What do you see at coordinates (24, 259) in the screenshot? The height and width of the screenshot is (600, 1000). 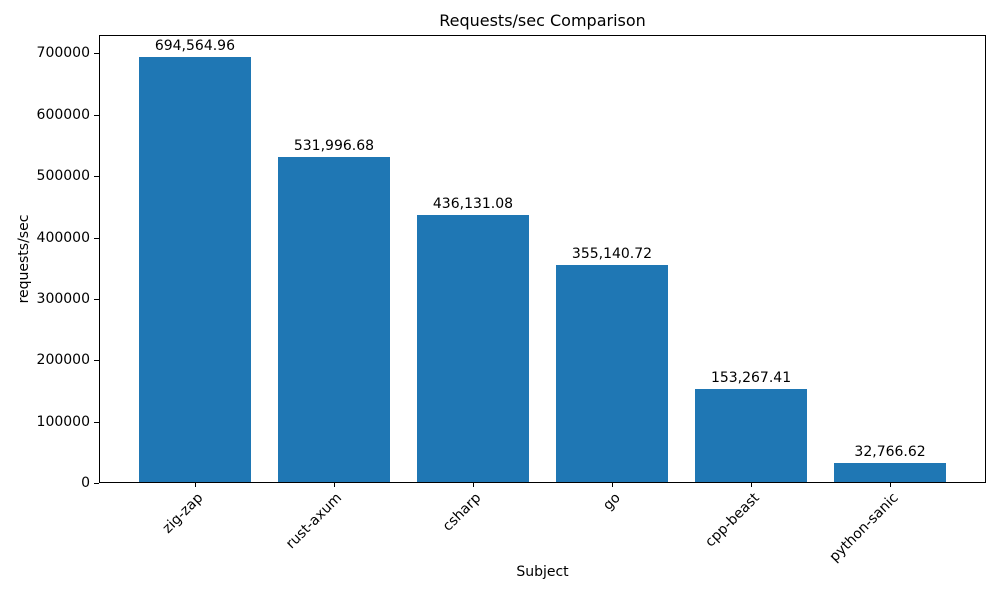 I see `y-axis-label: requests/sec` at bounding box center [24, 259].